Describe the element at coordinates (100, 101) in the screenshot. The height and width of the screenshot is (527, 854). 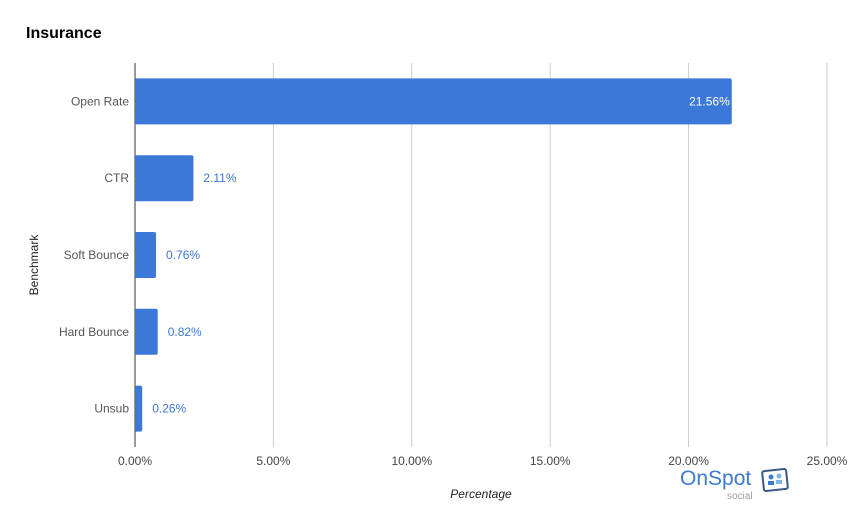
I see `category-label: Open Rate` at that location.